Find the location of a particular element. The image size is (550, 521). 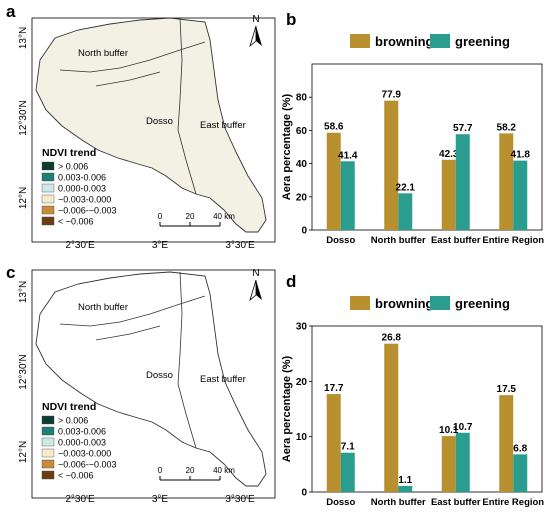

x-tick-label: Dosso is located at coordinates (340, 502).